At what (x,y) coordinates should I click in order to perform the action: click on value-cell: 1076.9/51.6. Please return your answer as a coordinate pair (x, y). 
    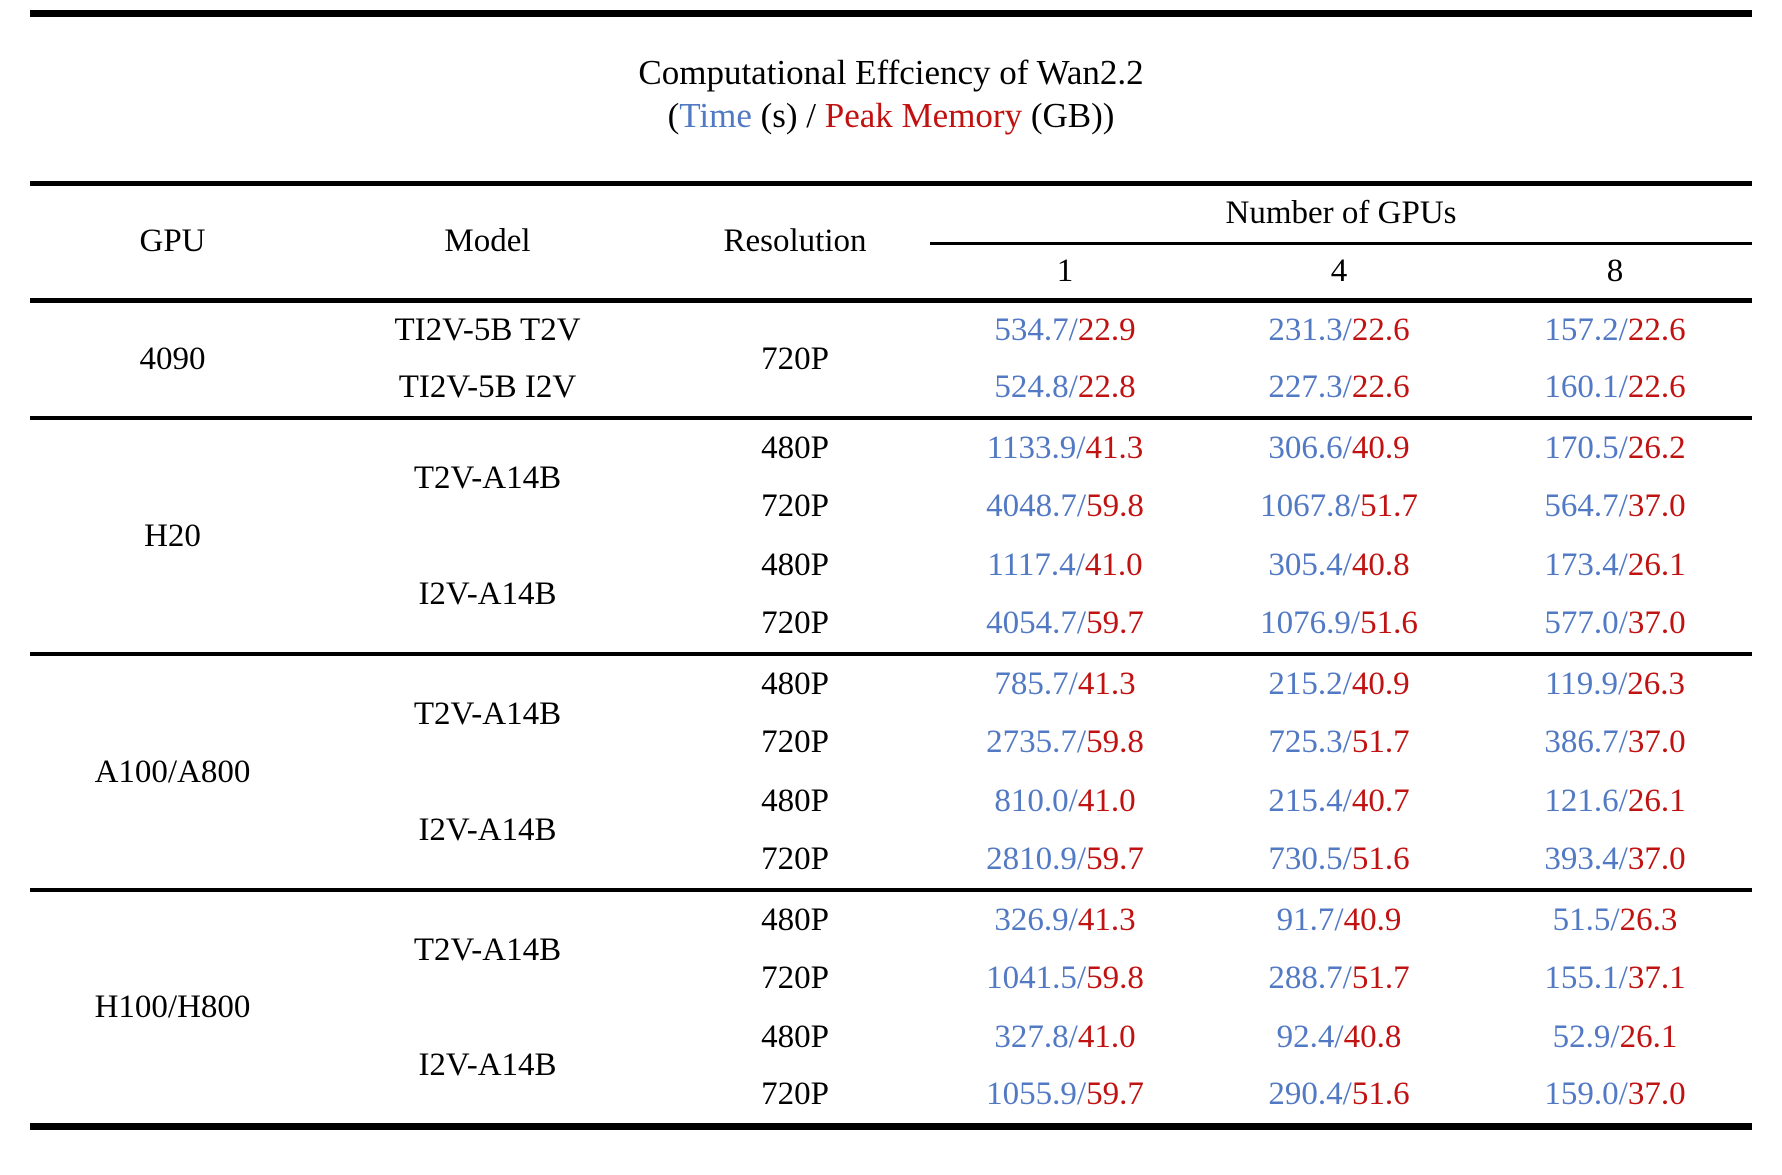
    Looking at the image, I should click on (1339, 624).